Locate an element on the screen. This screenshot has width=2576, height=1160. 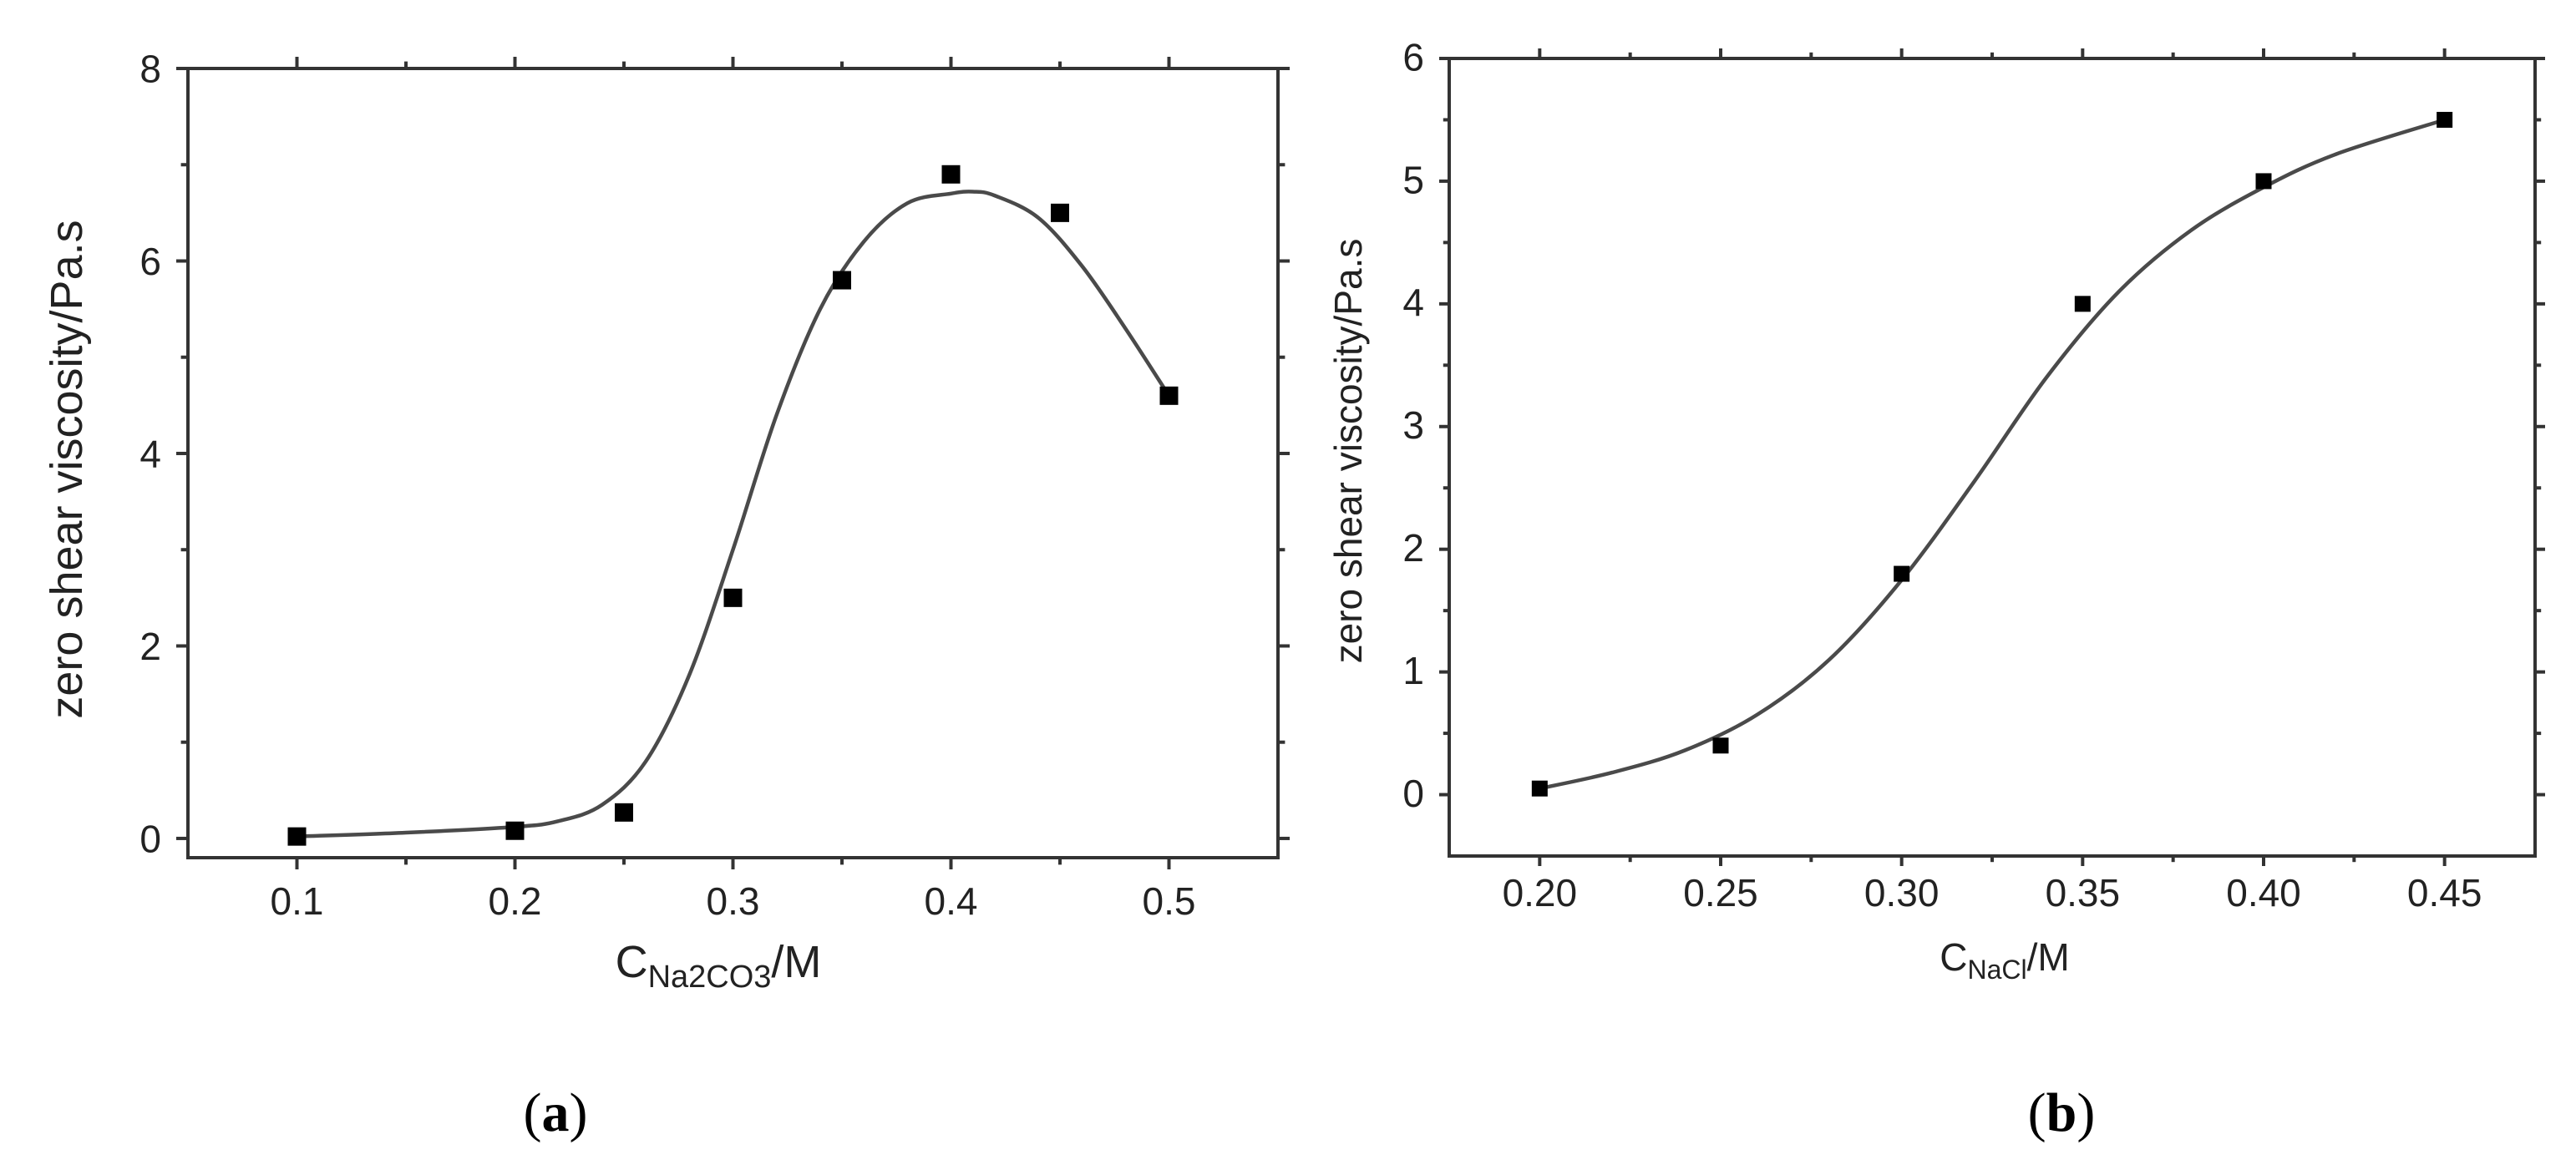
x-tick-label-b-0: 0.20 is located at coordinates (1540, 892).